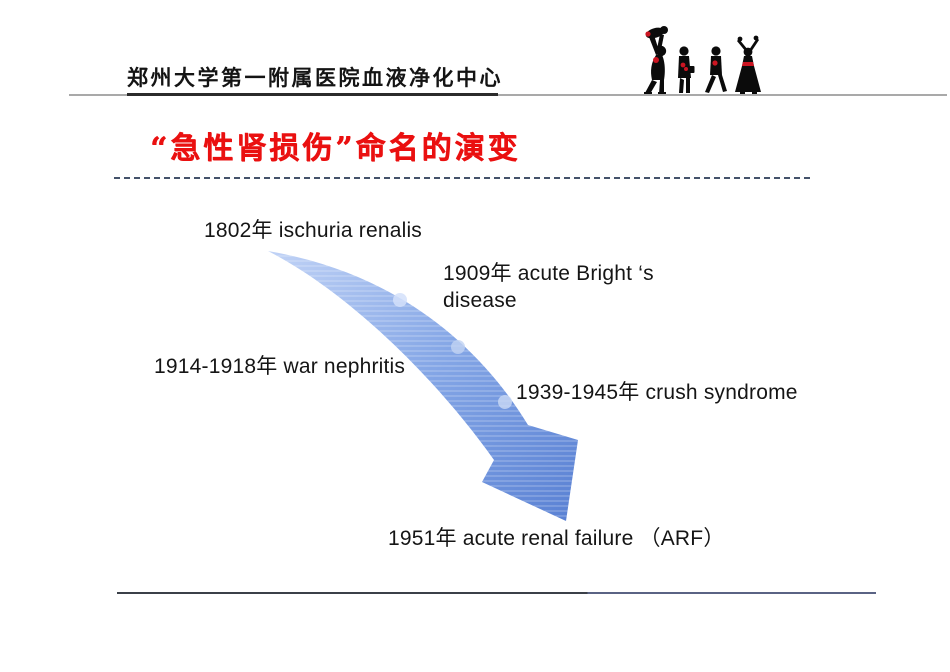 This screenshot has height=672, width=950. I want to click on timeline-item-1951: 1951年 acute renal failure （ARF）, so click(556, 538).